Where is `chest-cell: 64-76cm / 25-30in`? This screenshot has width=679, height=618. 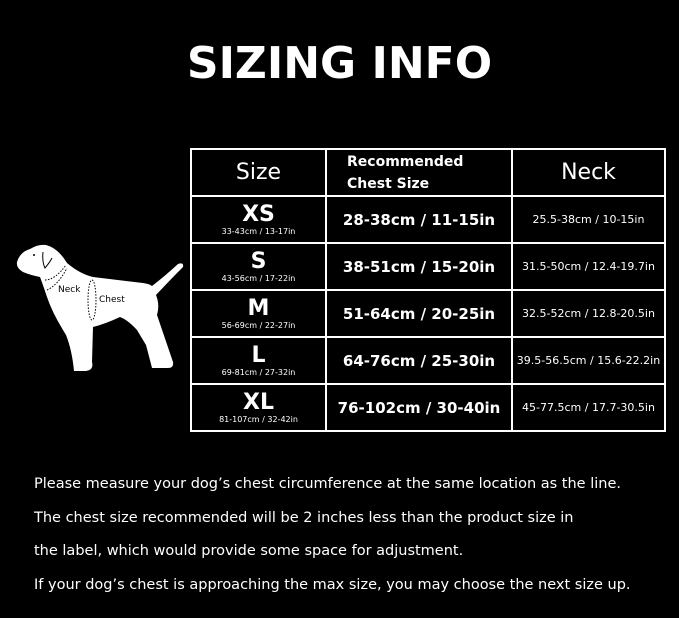 chest-cell: 64-76cm / 25-30in is located at coordinates (419, 360).